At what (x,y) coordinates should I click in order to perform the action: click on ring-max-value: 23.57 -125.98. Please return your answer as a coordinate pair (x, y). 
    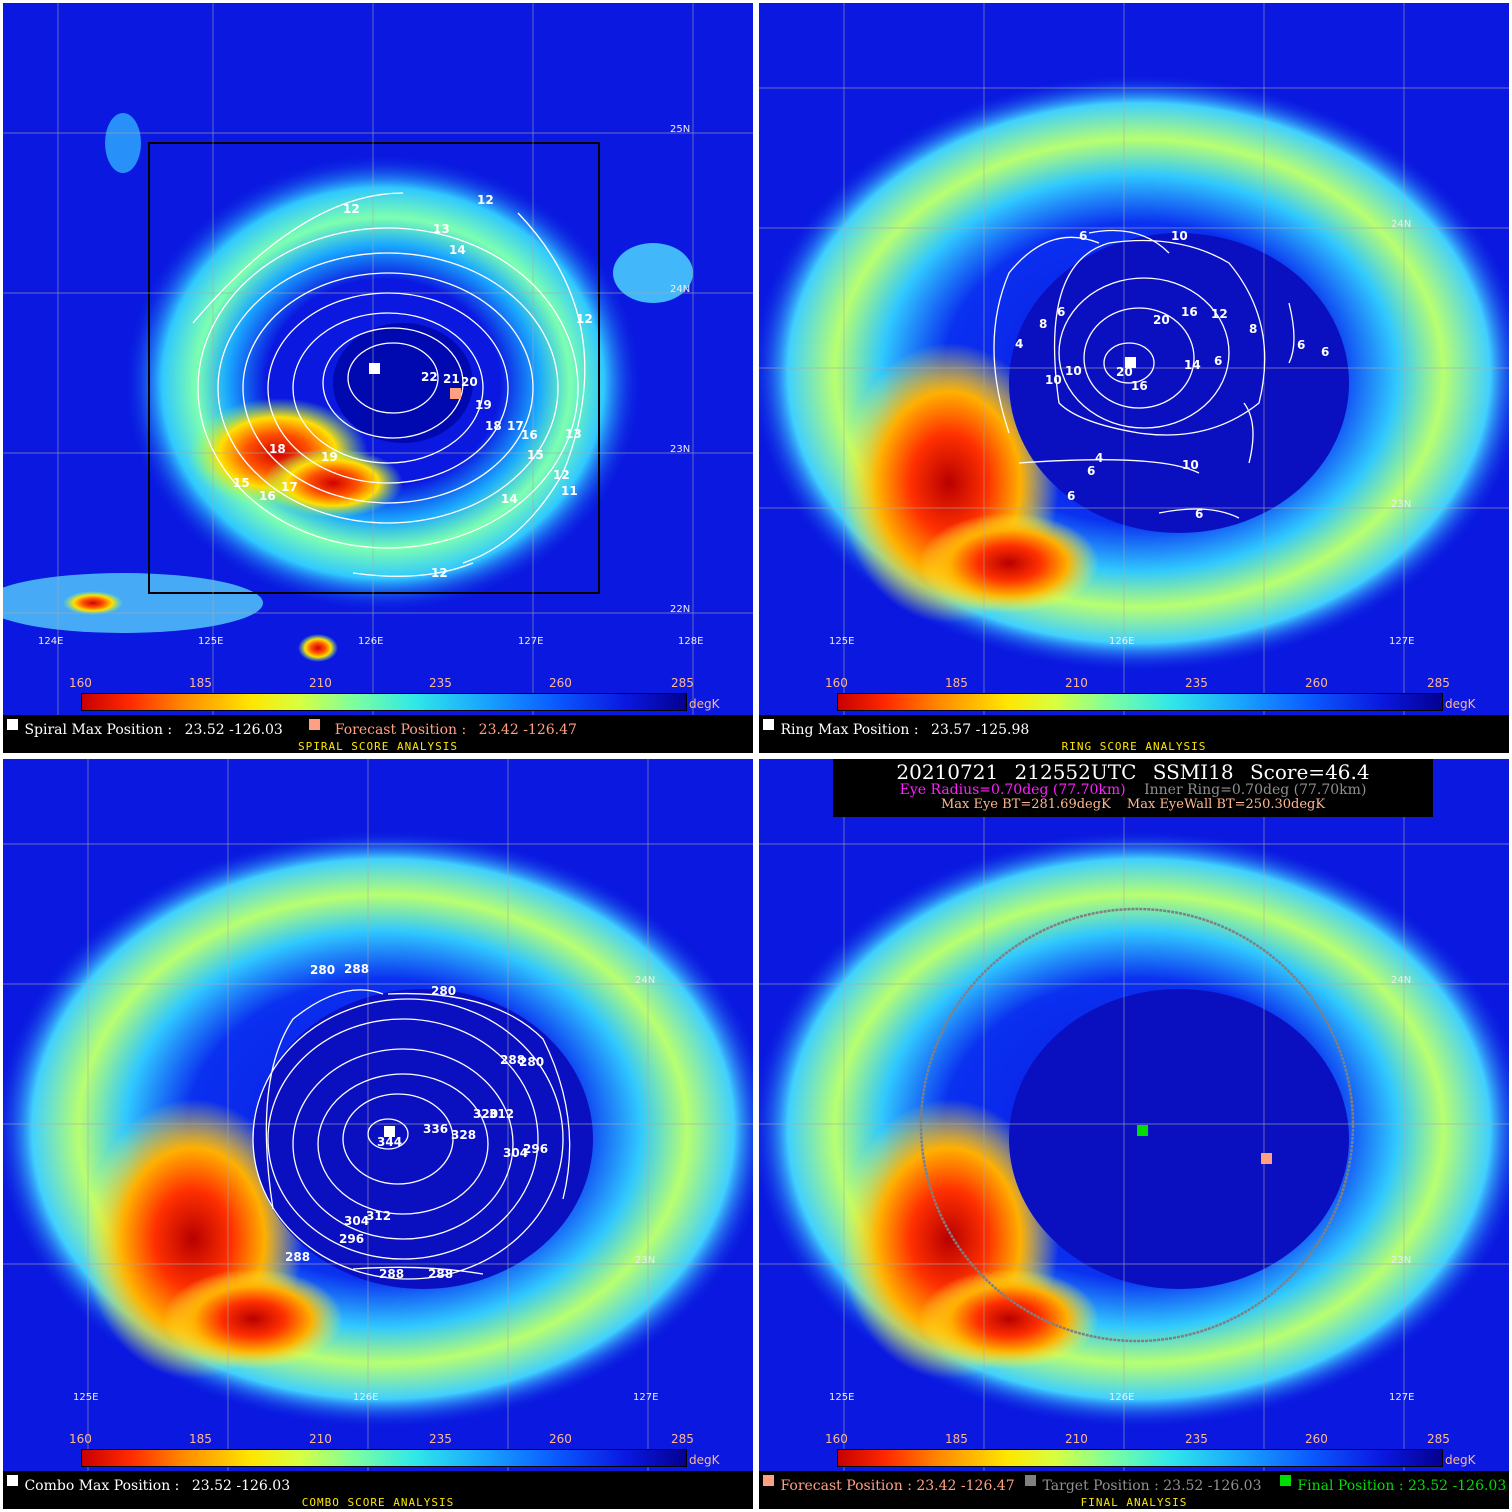
    Looking at the image, I should click on (980, 730).